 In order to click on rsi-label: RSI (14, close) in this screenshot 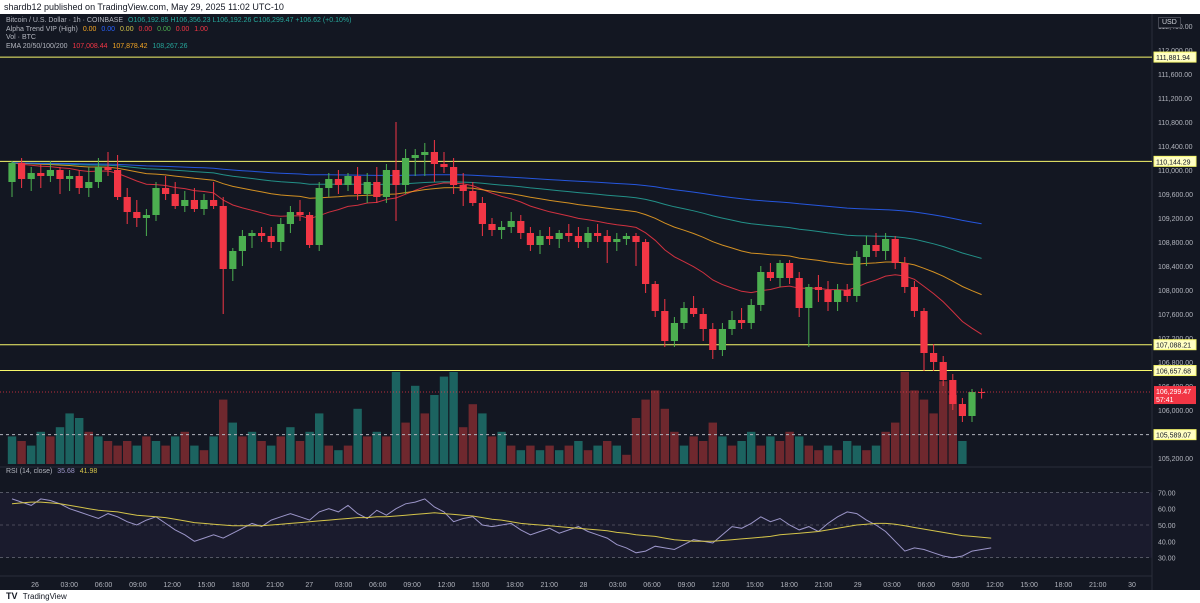, I will do `click(29, 471)`.